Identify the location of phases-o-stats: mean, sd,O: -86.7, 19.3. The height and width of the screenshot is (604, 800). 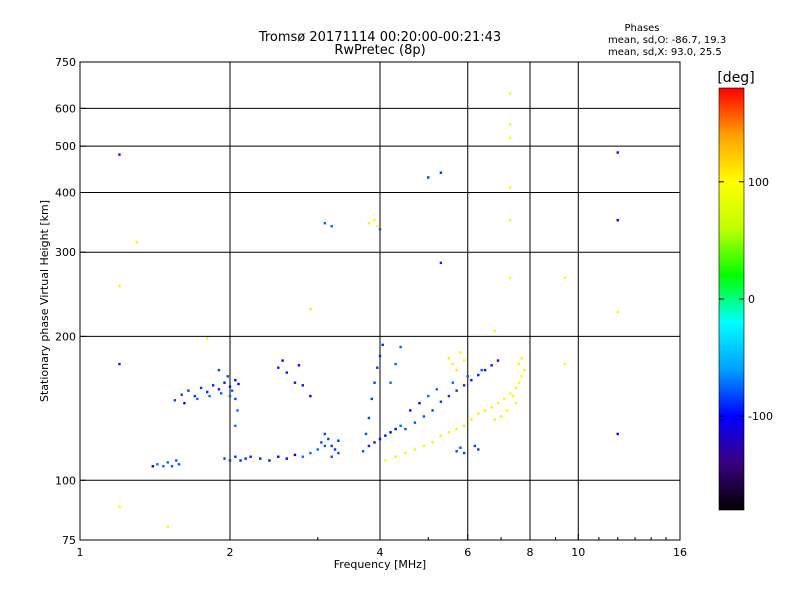
(667, 40).